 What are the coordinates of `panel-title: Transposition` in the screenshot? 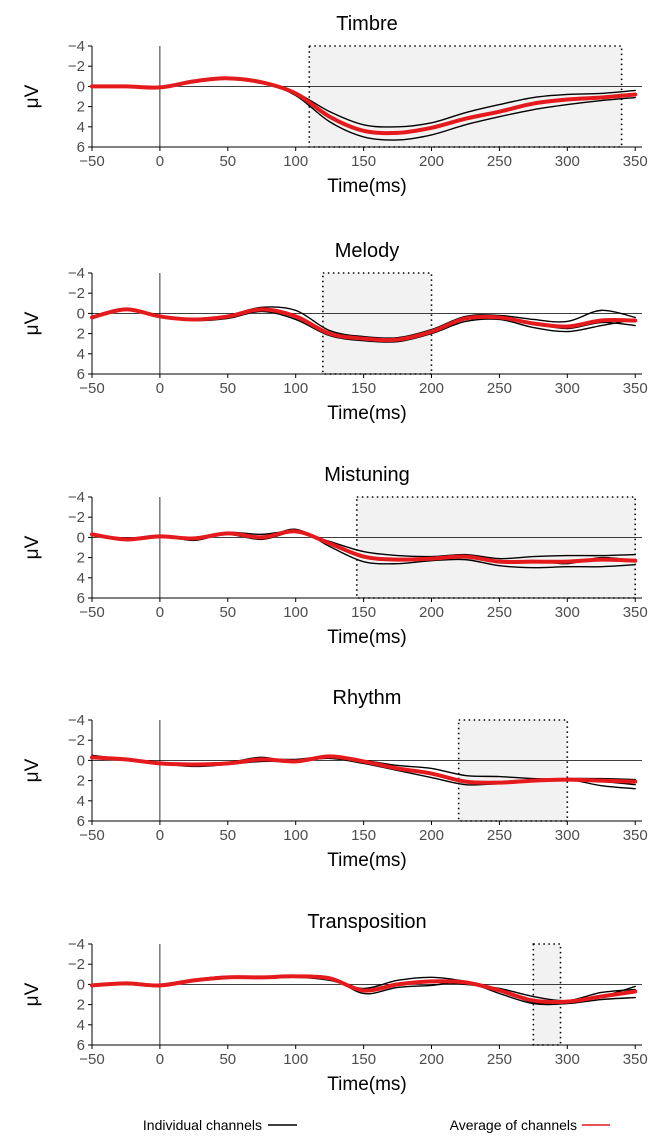 It's located at (366, 922).